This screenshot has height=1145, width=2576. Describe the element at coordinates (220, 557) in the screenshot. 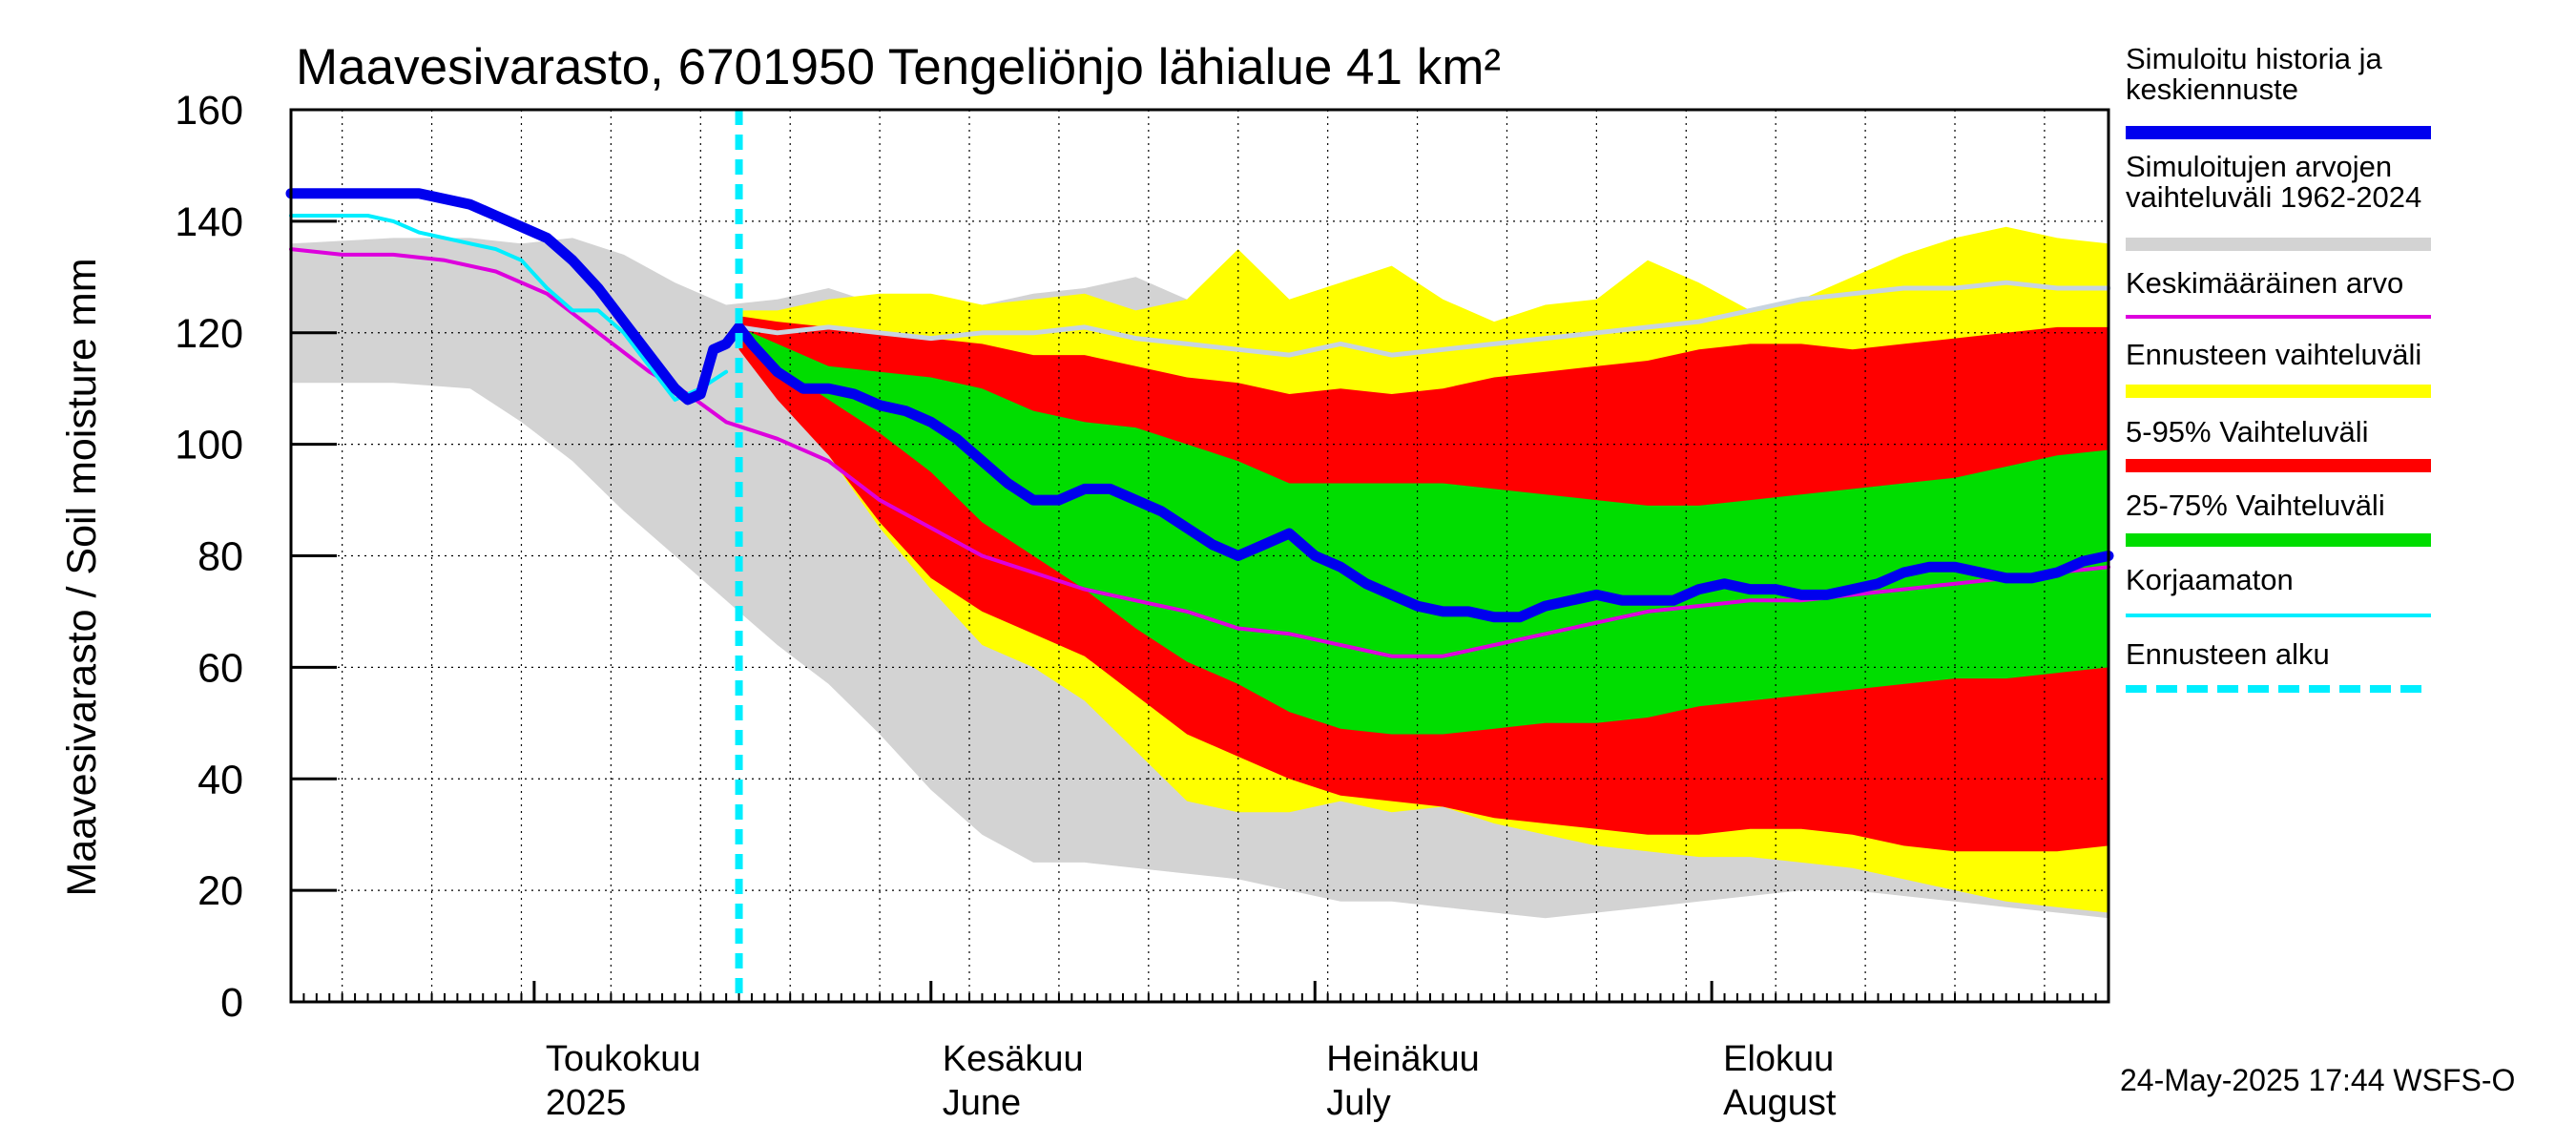

I see `y-tick-label: 80` at that location.